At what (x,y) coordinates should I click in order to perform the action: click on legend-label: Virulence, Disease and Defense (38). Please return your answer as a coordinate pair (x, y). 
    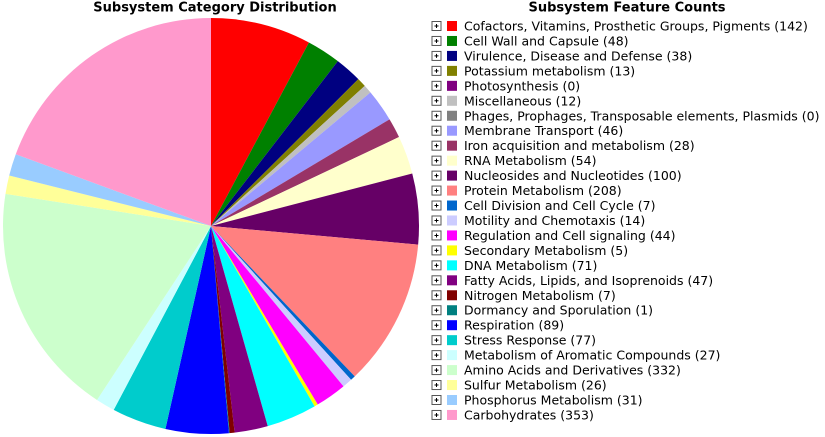
    Looking at the image, I should click on (578, 55).